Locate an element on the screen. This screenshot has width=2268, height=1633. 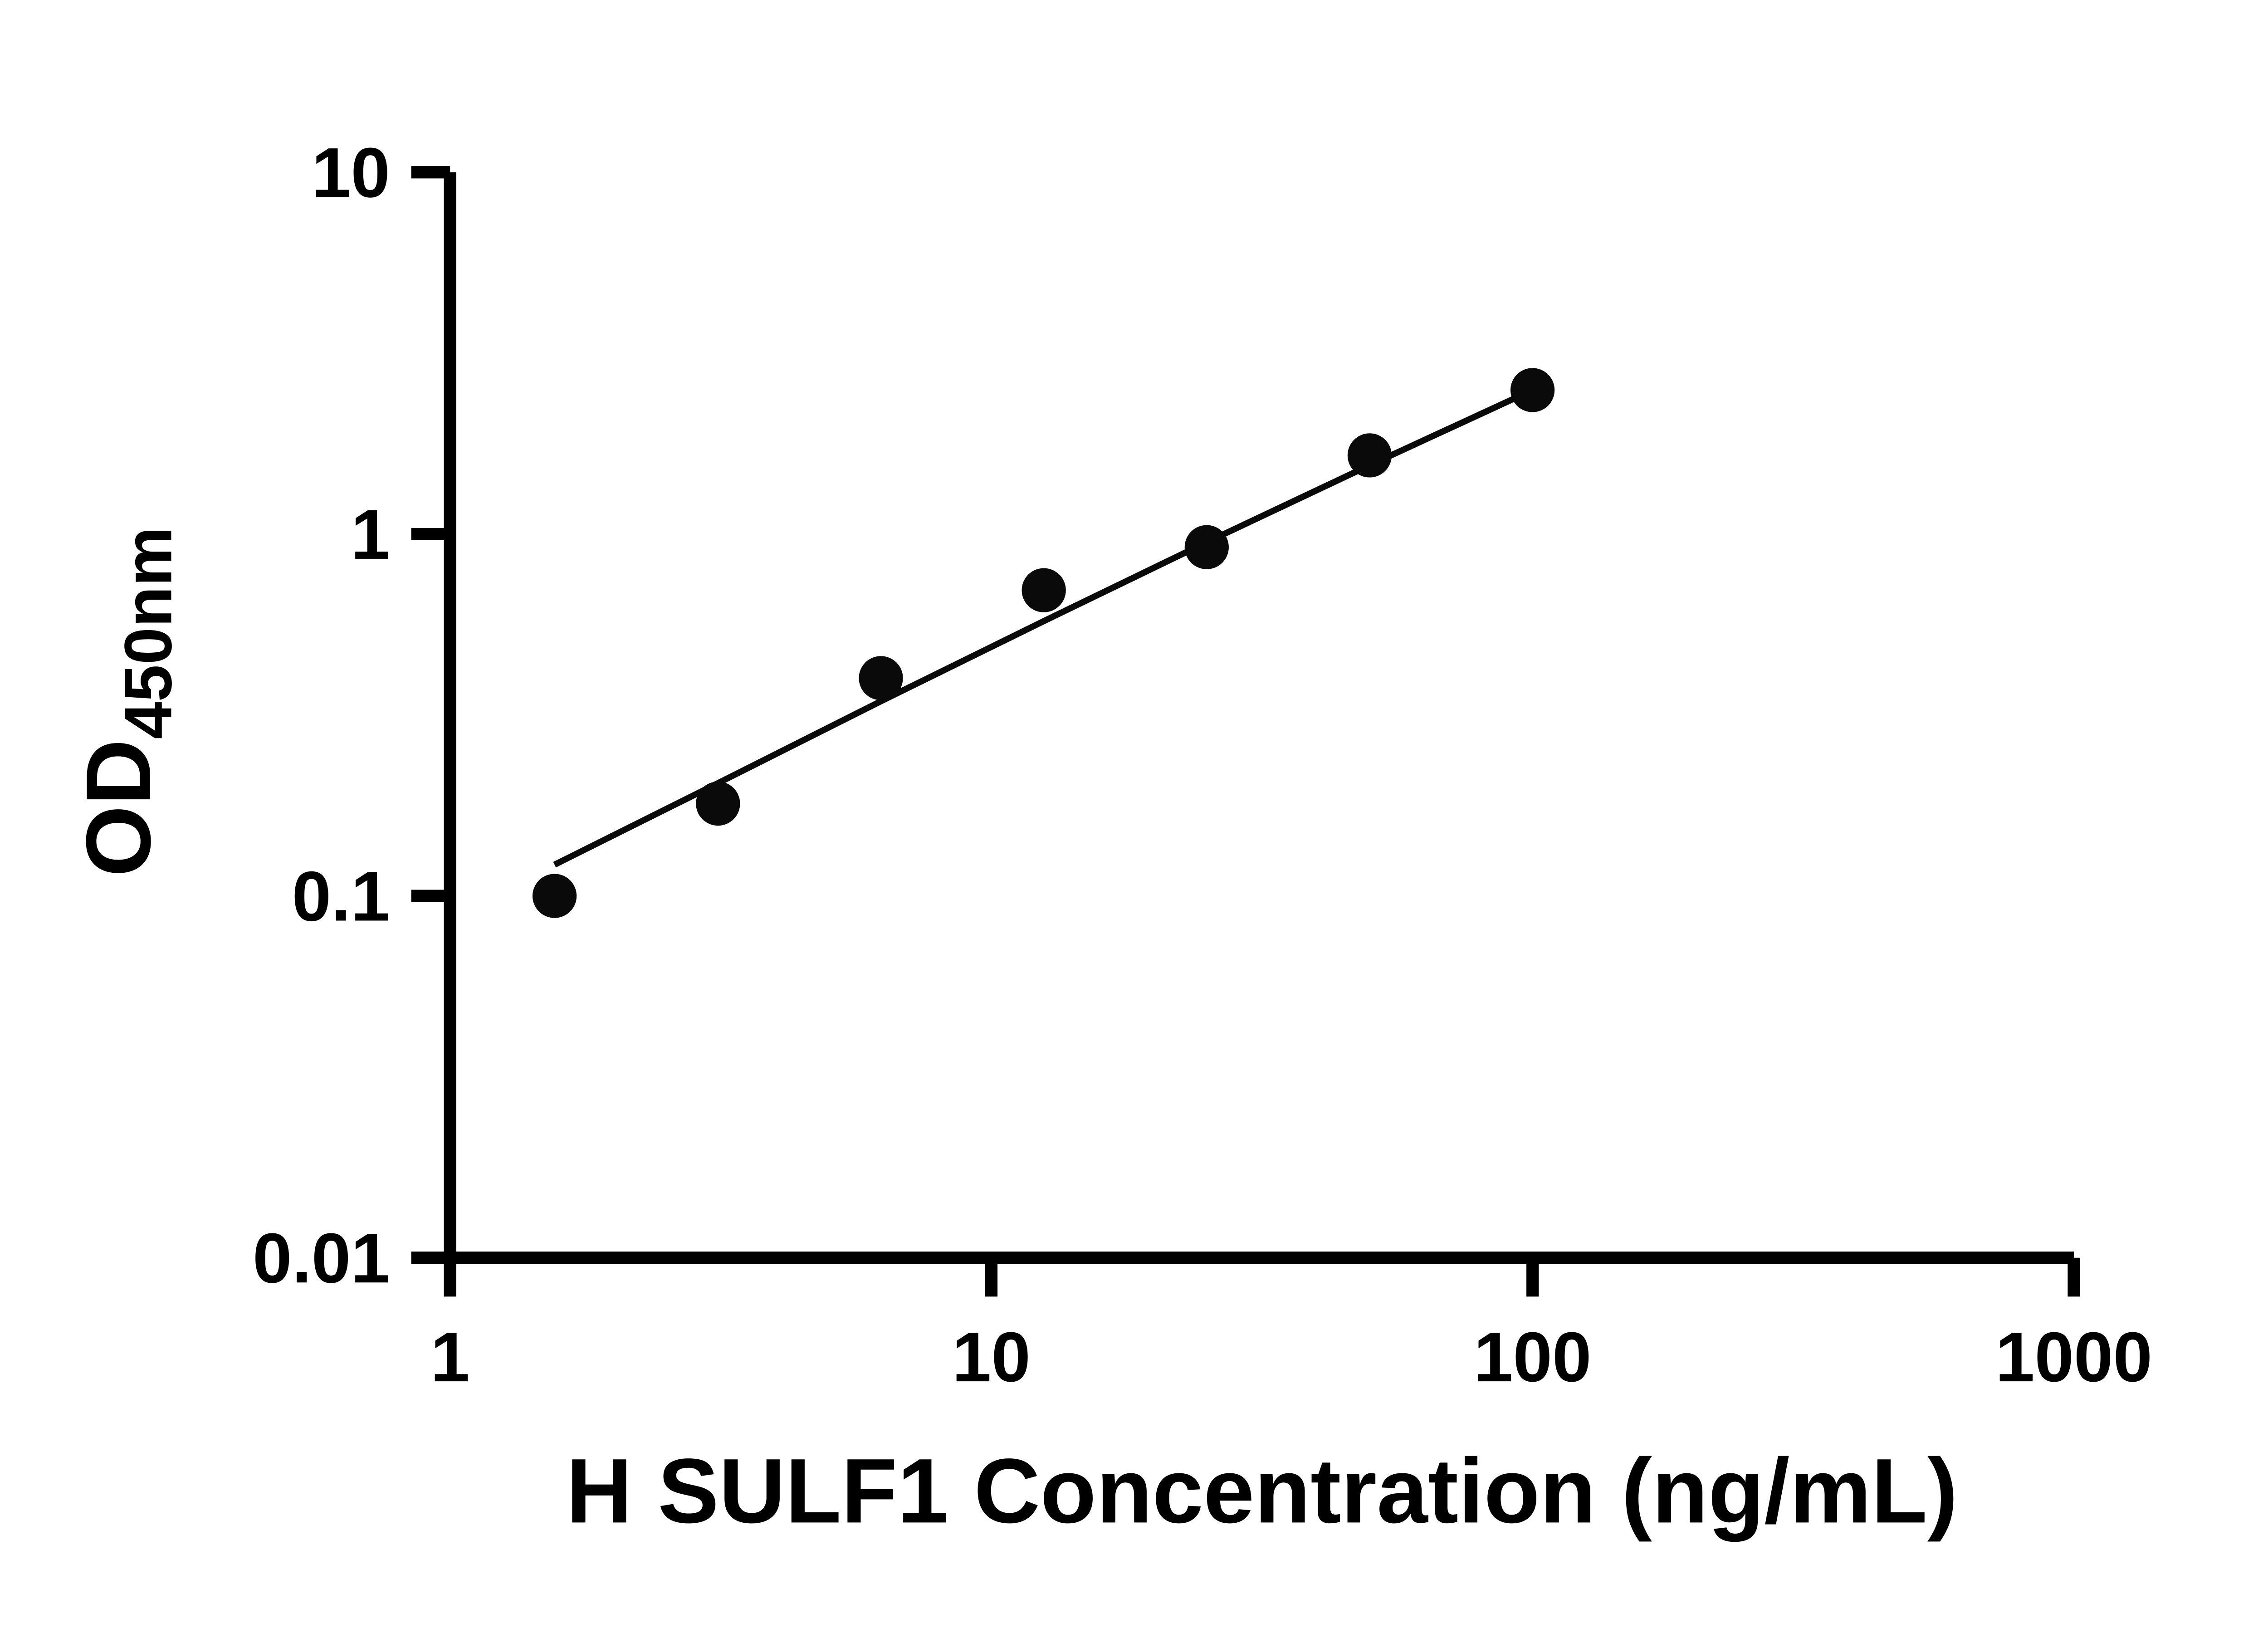
y-axis-tick-labels: 0.01 0.1 1 10 is located at coordinates (322, 715).